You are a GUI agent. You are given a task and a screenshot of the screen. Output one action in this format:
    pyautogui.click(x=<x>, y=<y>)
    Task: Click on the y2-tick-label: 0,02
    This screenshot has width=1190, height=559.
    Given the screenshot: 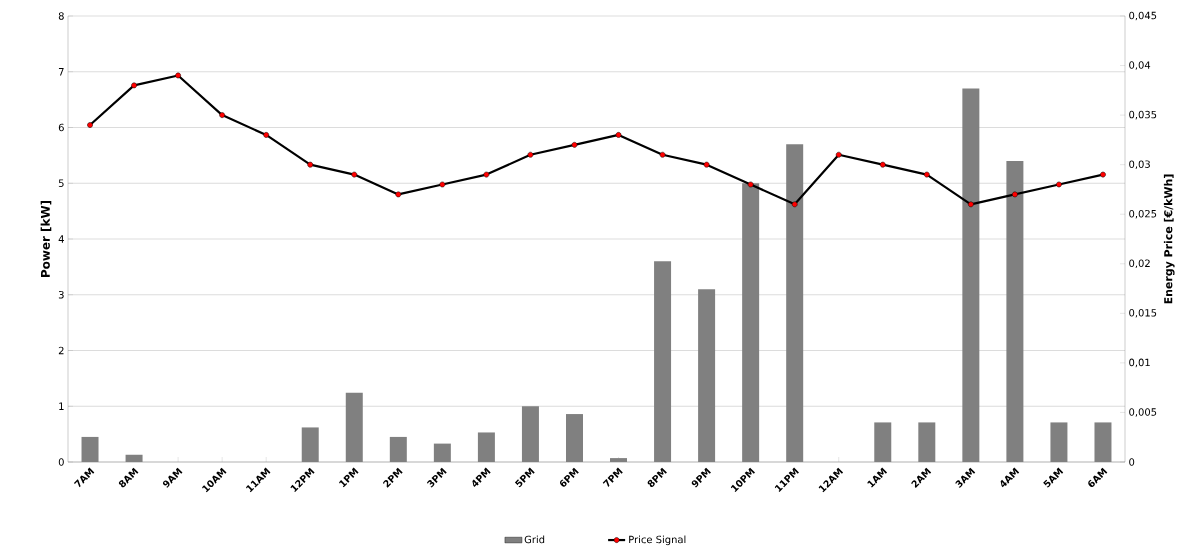 What is the action you would take?
    pyautogui.click(x=1139, y=264)
    